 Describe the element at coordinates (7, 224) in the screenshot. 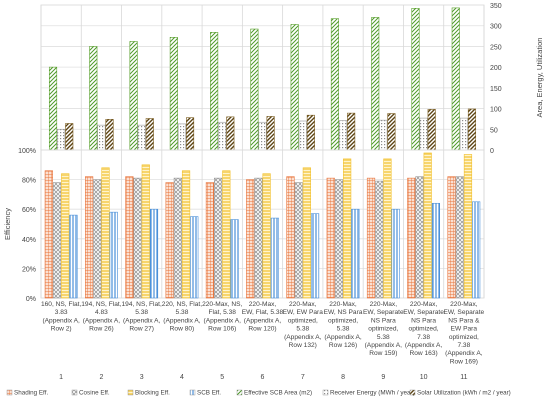

I see `y-axis-title: Efficiency` at that location.